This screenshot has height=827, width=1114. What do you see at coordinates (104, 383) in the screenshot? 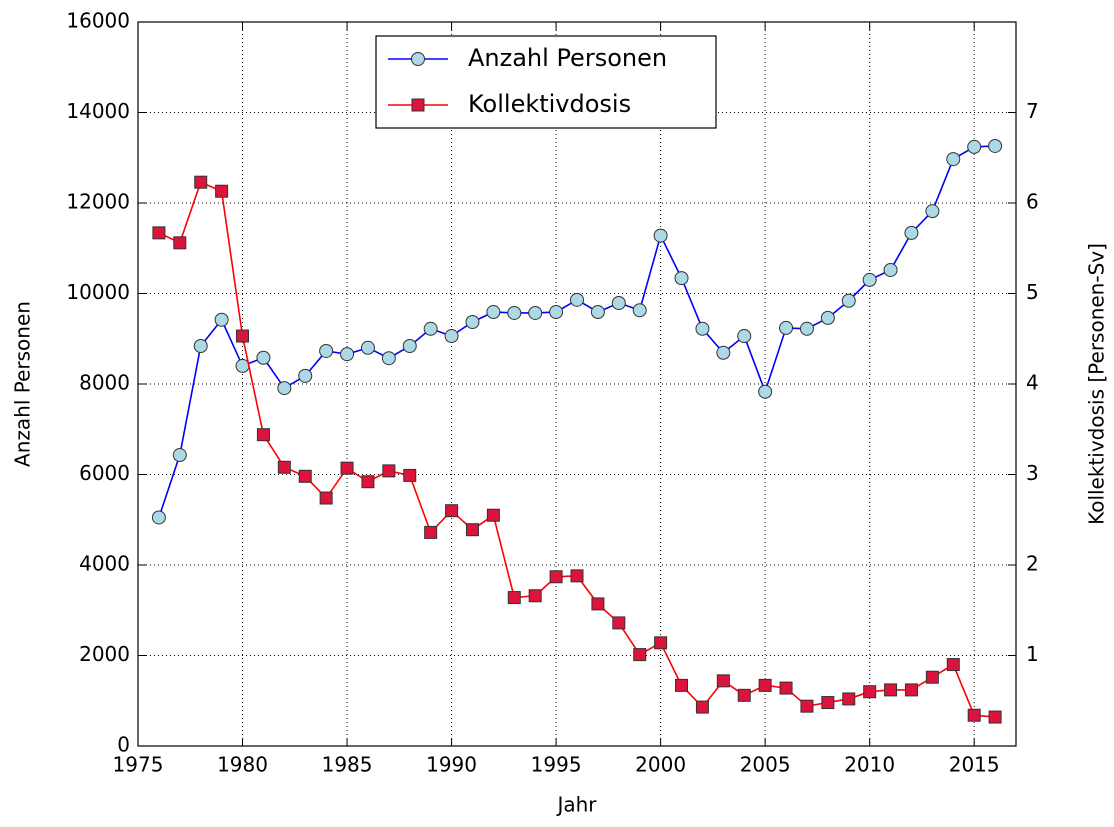
I see `y-tick-label: 8000` at bounding box center [104, 383].